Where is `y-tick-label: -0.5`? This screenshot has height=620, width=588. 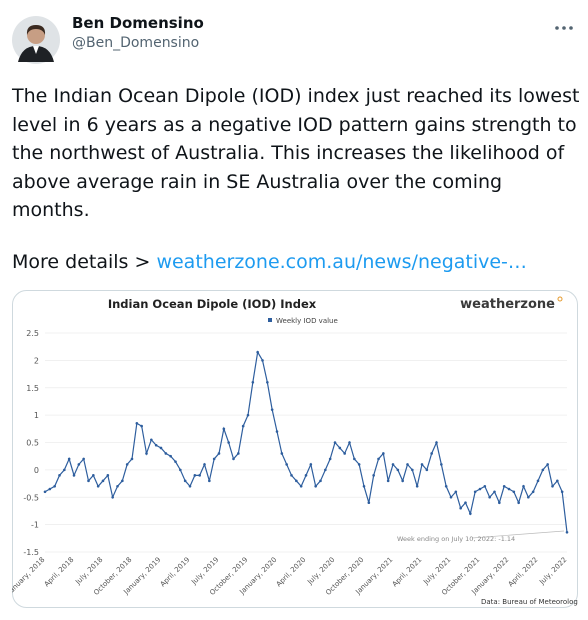
y-tick-label: -0.5 is located at coordinates (31, 497).